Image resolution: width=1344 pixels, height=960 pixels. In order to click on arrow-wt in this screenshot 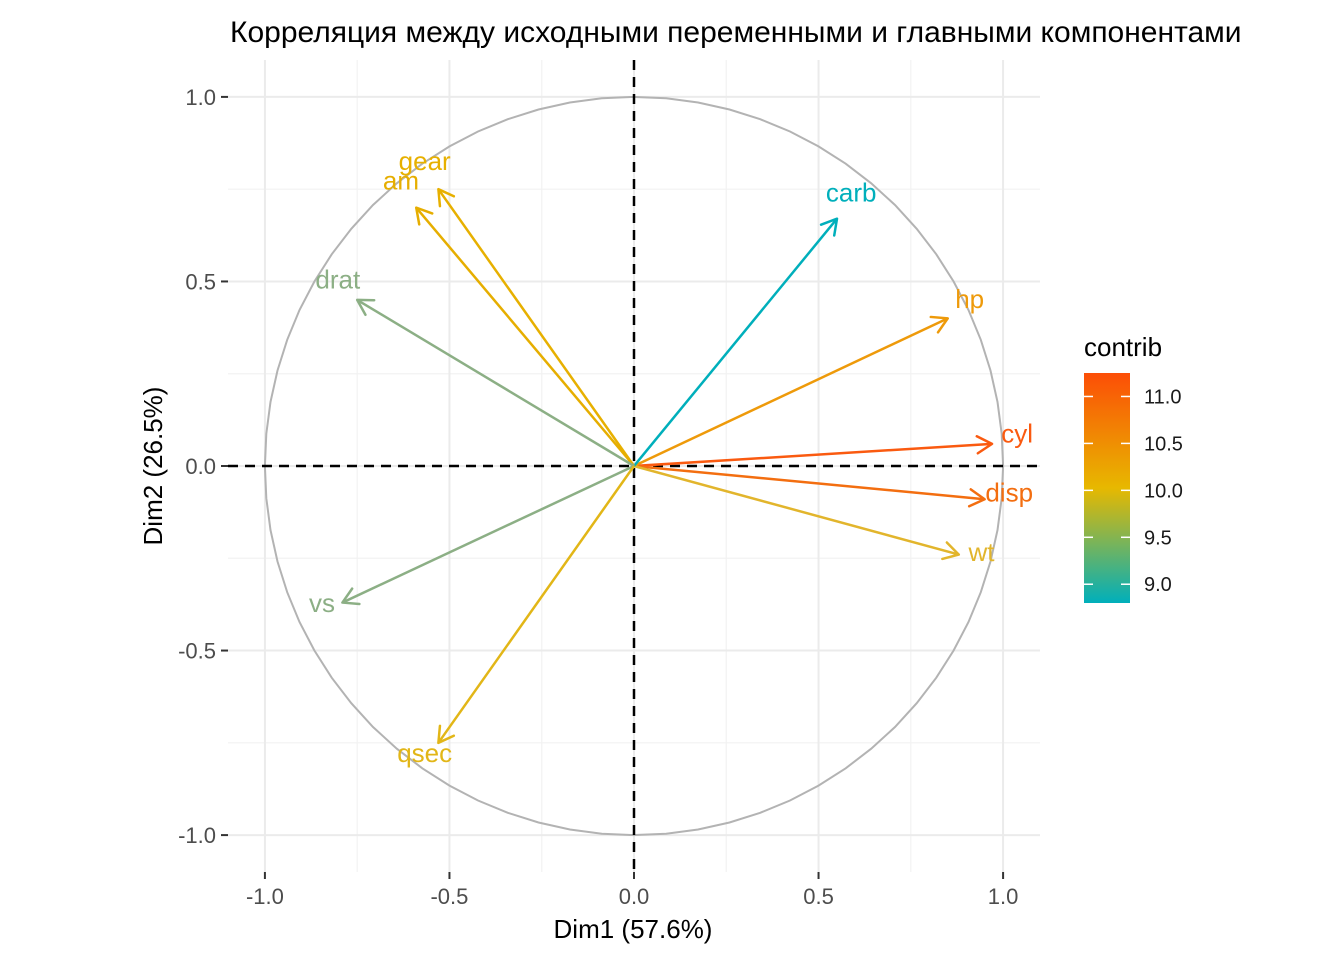, I will do `click(797, 512)`.